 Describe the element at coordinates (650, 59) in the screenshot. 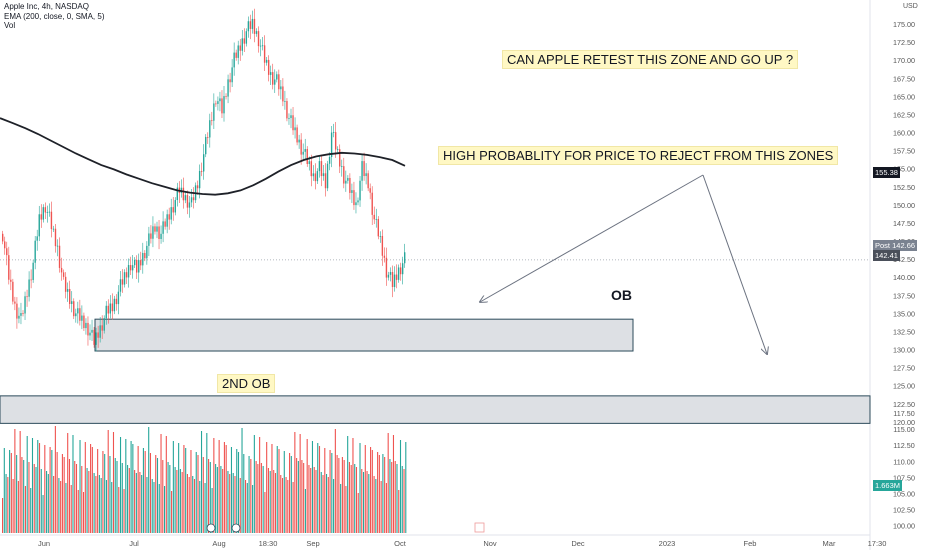

I see `annotation-question: CAN APPLE RETEST THIS ZONE AND GO UP ?` at that location.